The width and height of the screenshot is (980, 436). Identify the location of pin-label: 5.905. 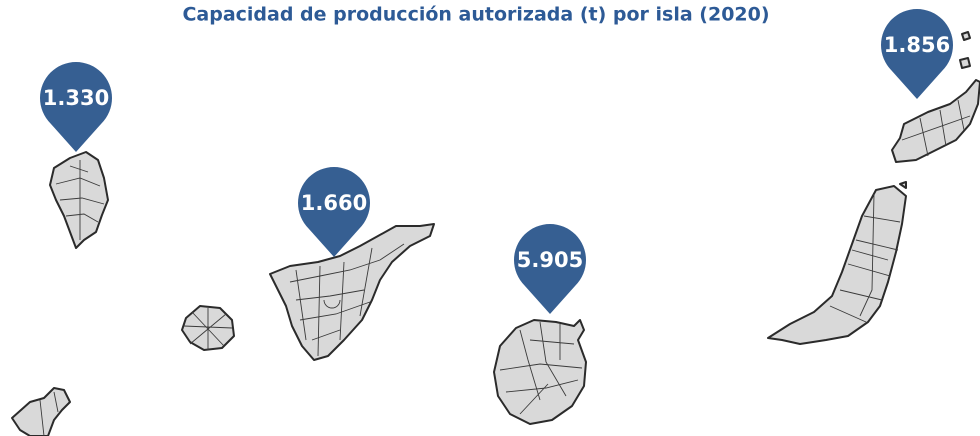
(550, 260).